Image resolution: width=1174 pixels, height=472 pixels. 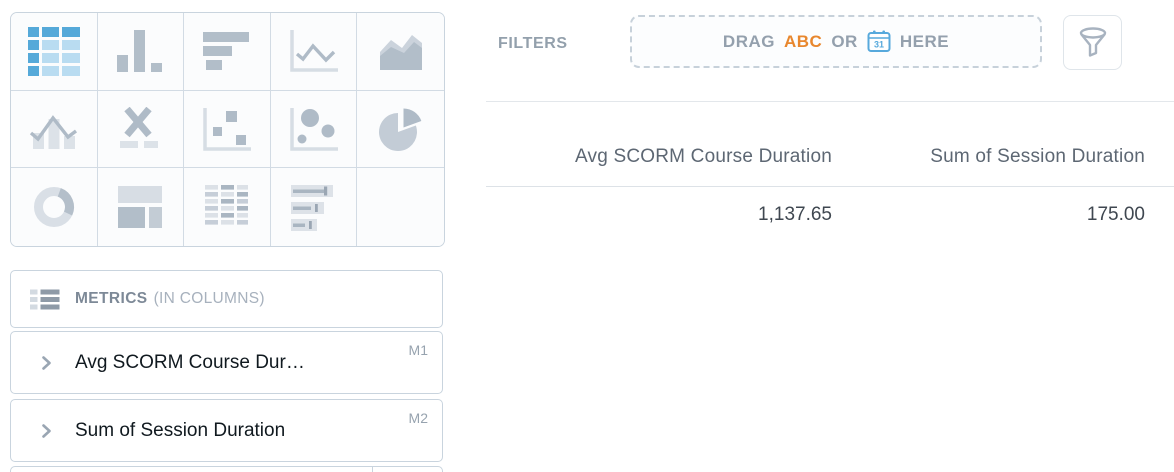 I want to click on metric-item-label: Sum of Session Duration, so click(x=180, y=430).